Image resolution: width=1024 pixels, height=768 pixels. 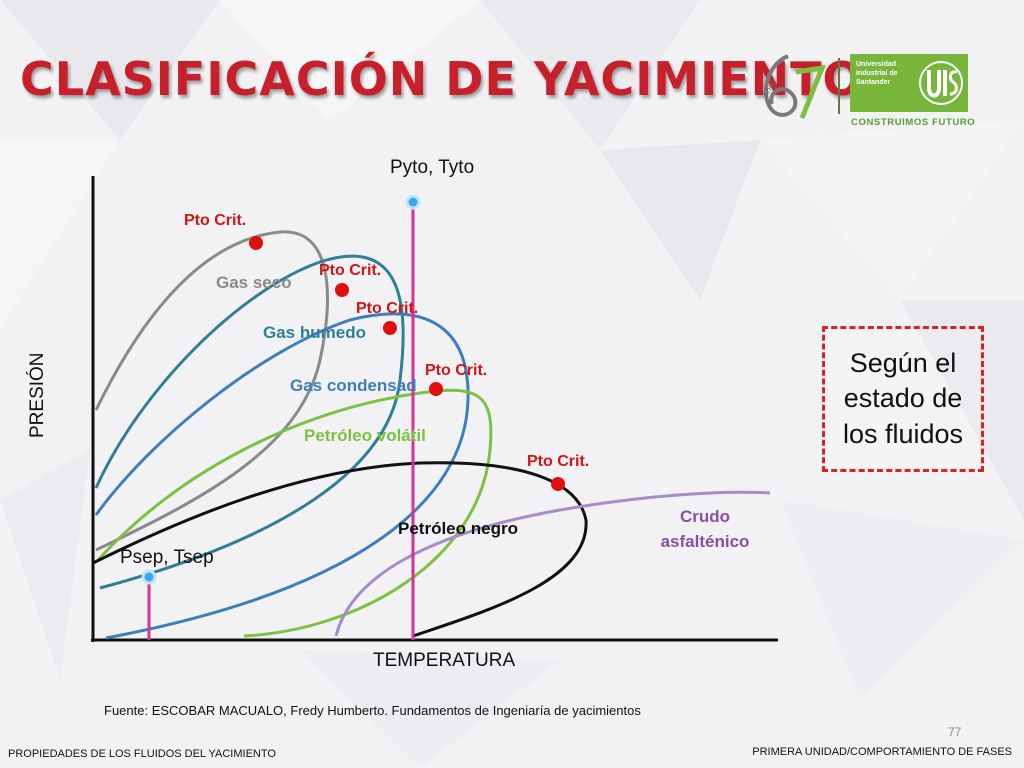 I want to click on label-crudo-asfaltenico: Crudo asfalténico, so click(x=705, y=529).